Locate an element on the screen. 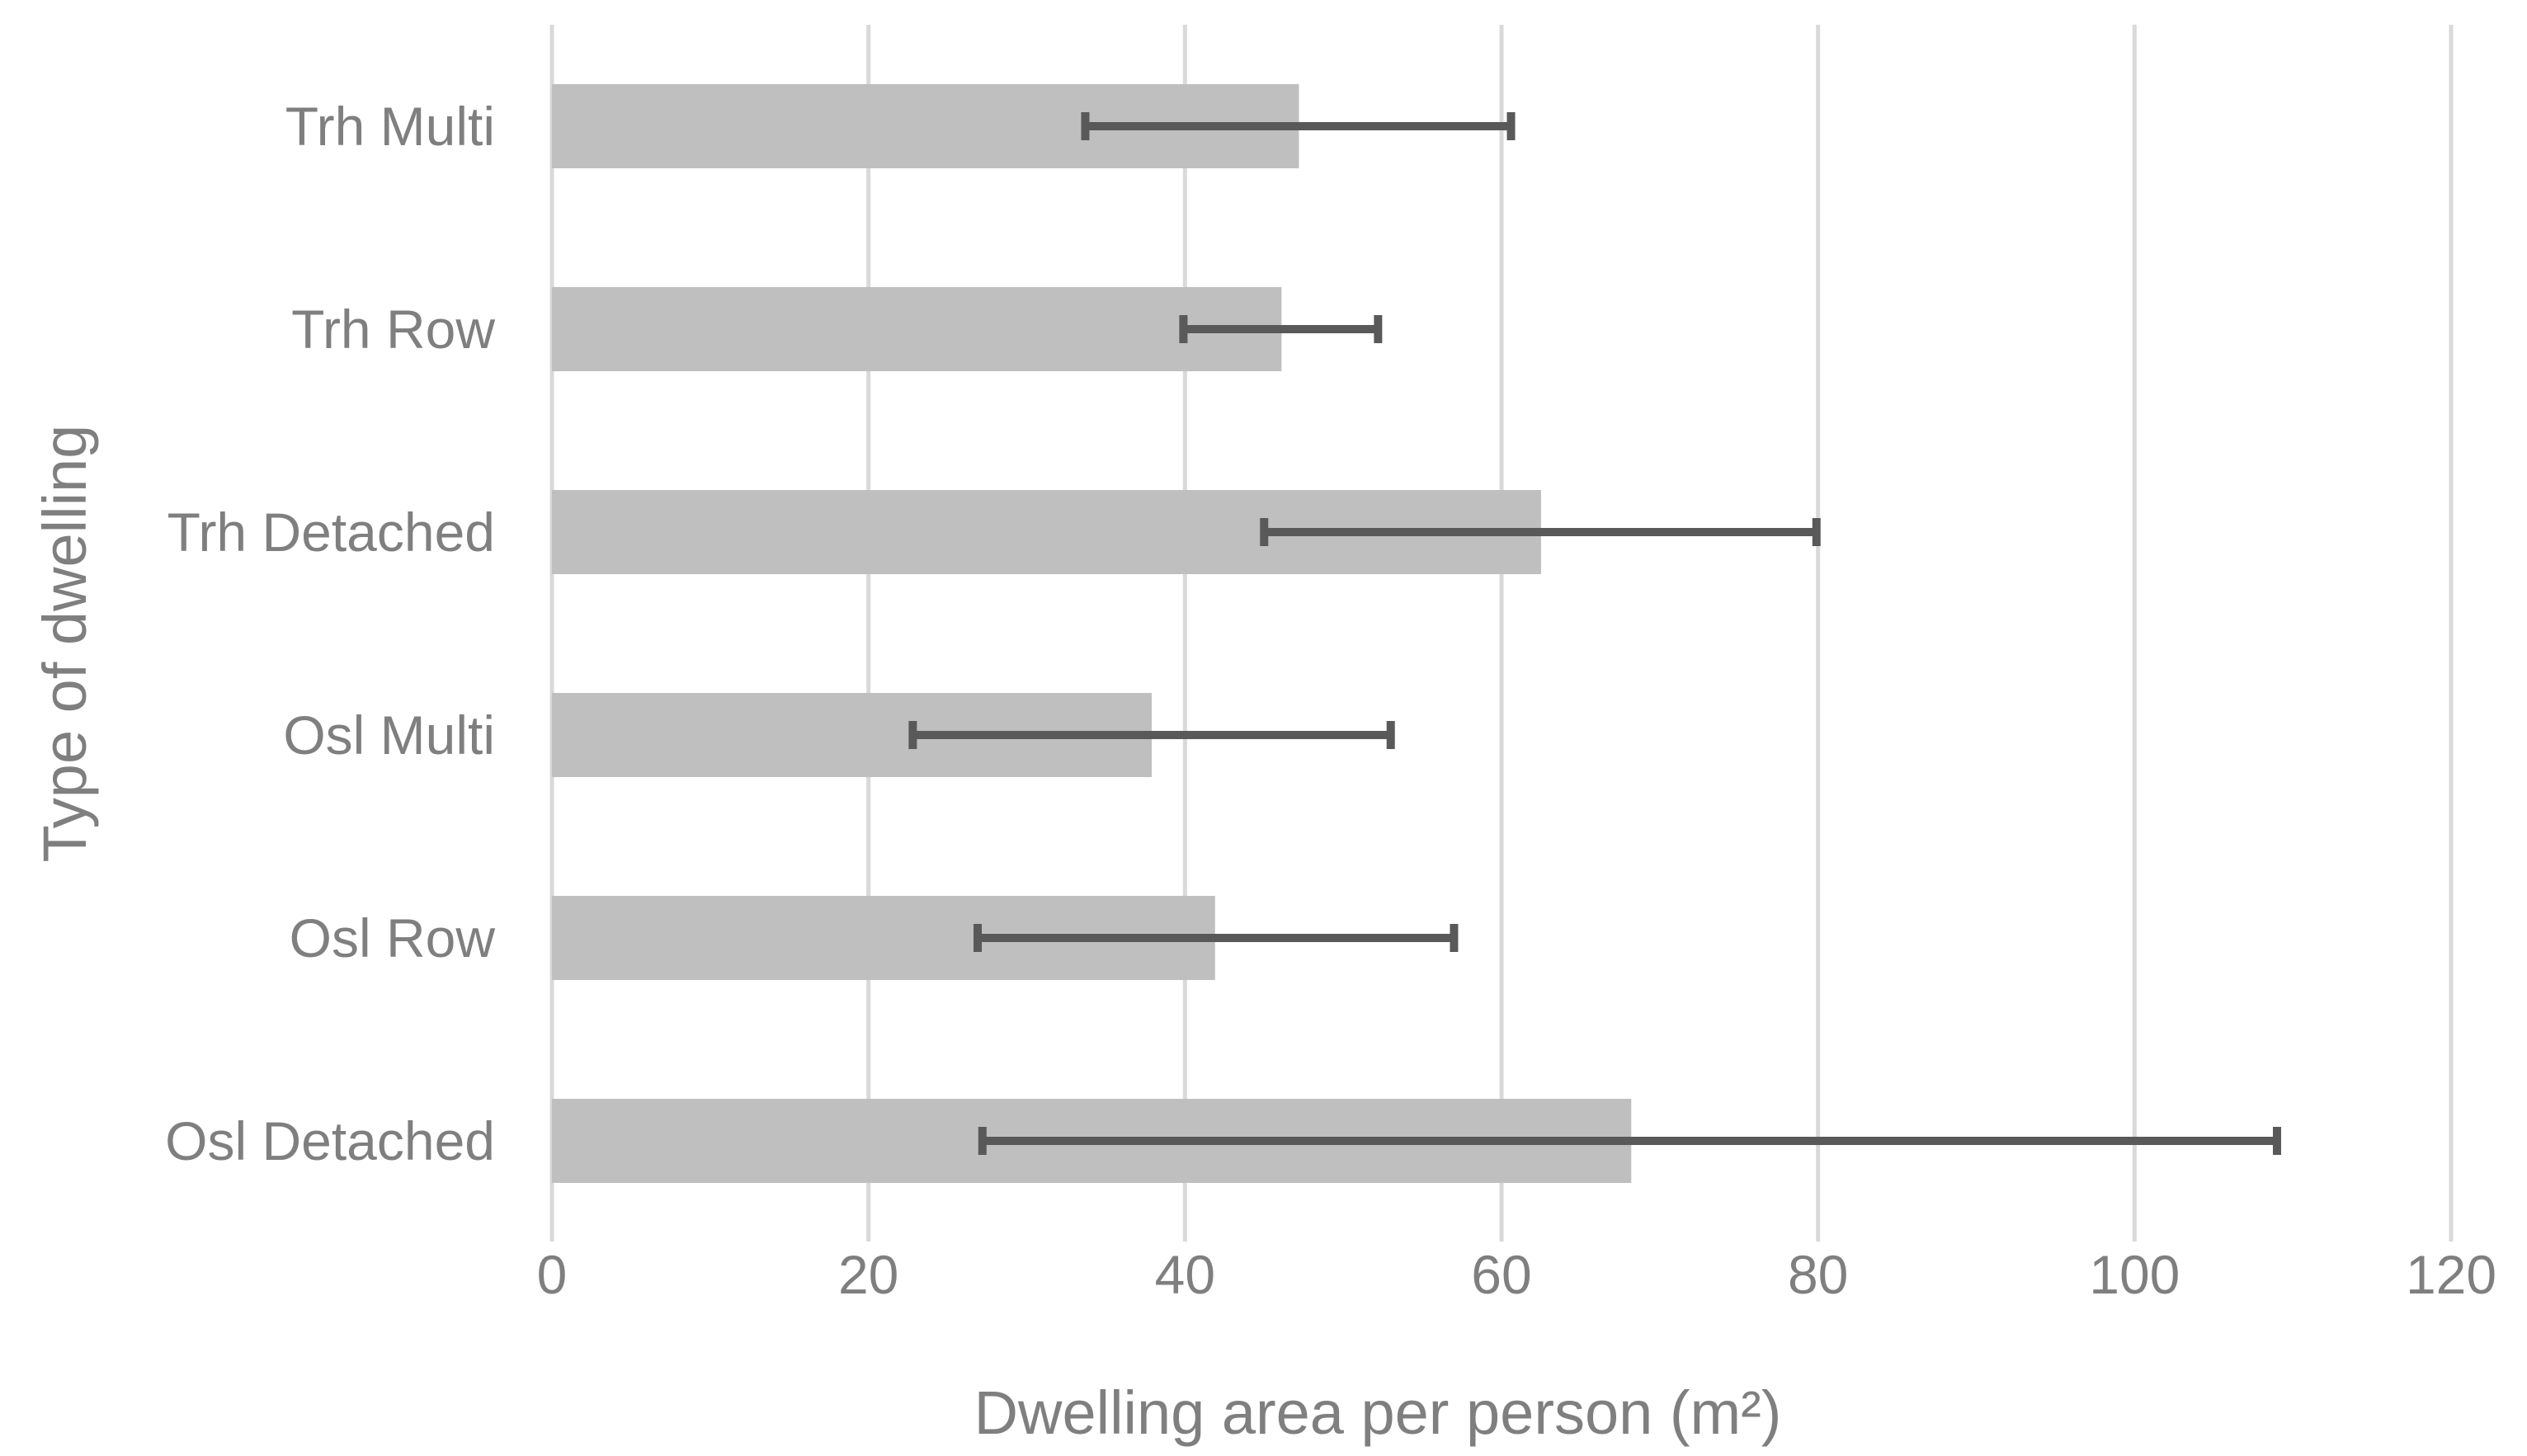  error-bar-osl-row is located at coordinates (1216, 938).